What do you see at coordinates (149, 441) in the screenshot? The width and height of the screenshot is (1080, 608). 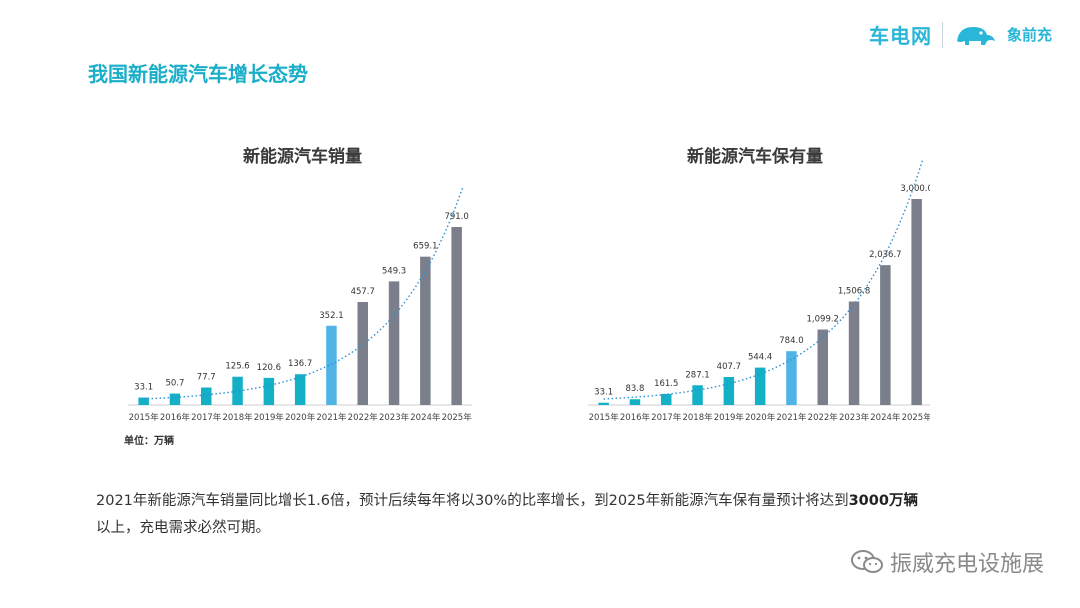 I see `unit-label: 单位：万辆` at bounding box center [149, 441].